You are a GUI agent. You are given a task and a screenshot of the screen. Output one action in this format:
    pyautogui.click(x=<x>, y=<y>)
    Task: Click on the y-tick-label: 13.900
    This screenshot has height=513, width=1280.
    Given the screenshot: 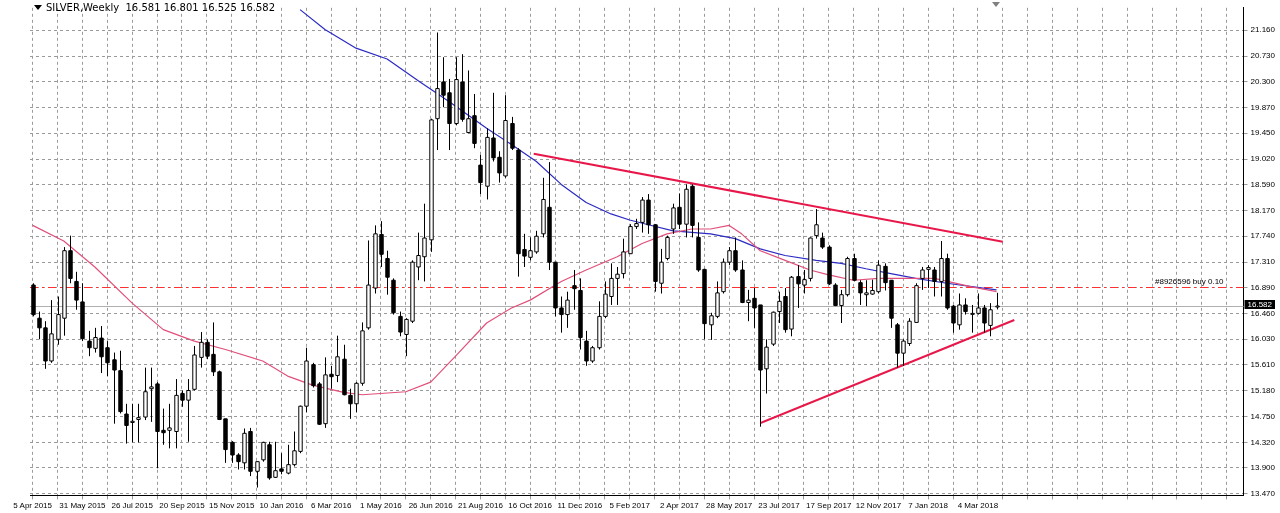 What is the action you would take?
    pyautogui.click(x=1263, y=467)
    